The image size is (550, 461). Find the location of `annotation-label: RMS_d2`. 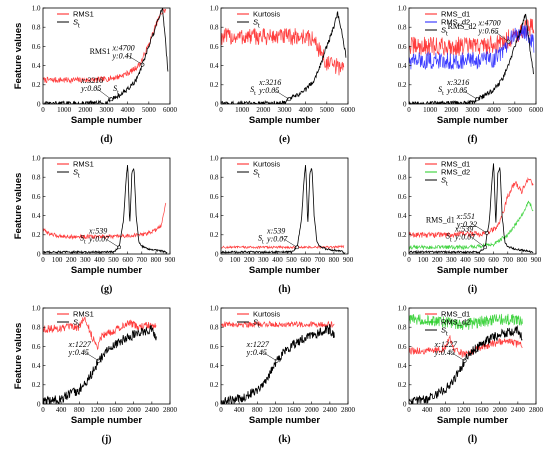

annotation-label: RMS_d2 is located at coordinates (462, 26).